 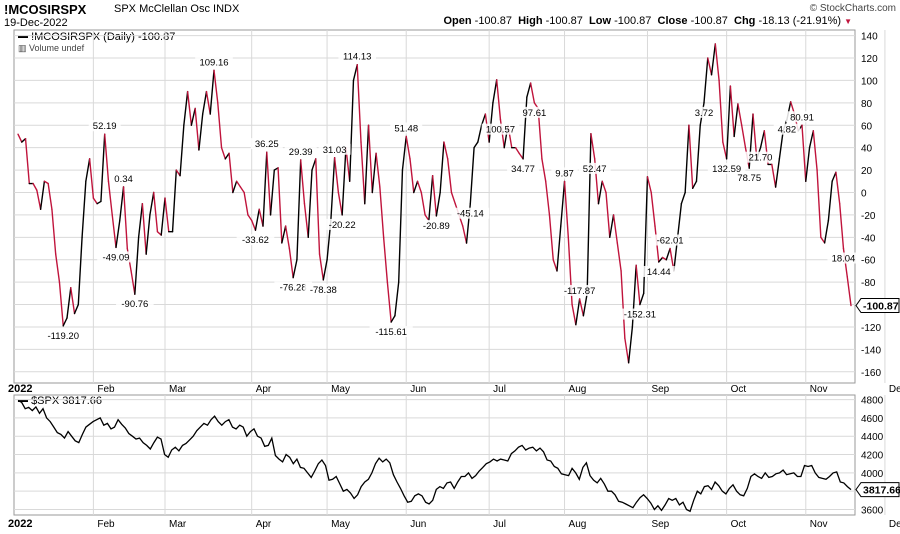 I want to click on y-tick-label: -140, so click(x=871, y=350).